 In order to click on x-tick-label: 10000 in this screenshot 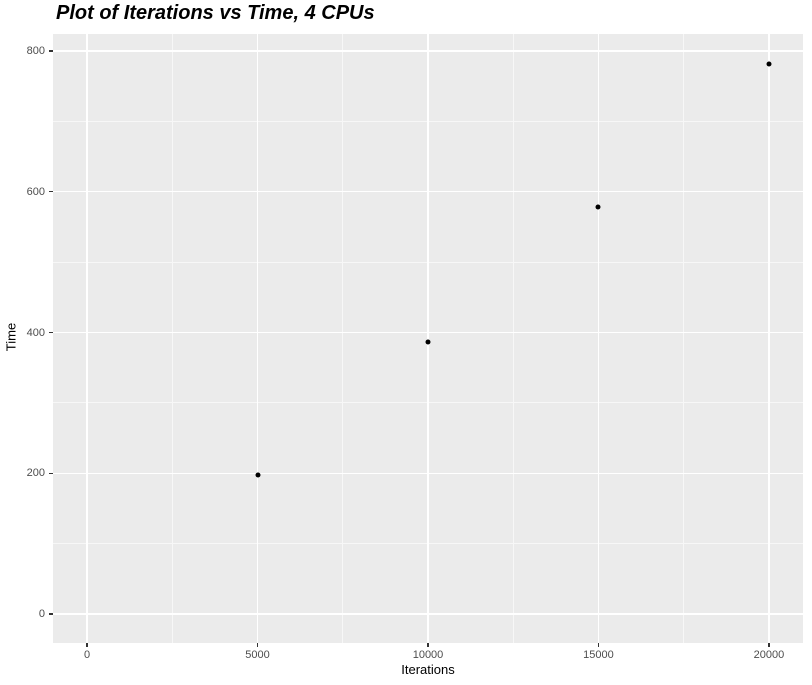, I will do `click(428, 655)`.